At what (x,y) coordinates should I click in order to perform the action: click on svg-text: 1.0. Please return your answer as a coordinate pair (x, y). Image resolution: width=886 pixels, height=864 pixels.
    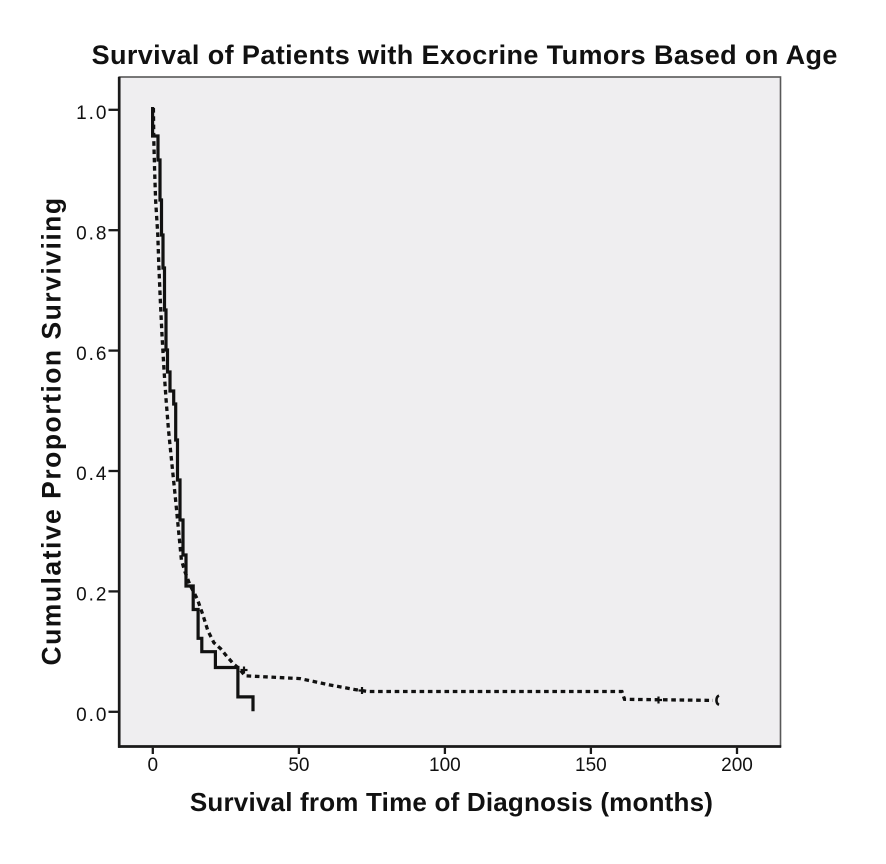
    Looking at the image, I should click on (92, 113).